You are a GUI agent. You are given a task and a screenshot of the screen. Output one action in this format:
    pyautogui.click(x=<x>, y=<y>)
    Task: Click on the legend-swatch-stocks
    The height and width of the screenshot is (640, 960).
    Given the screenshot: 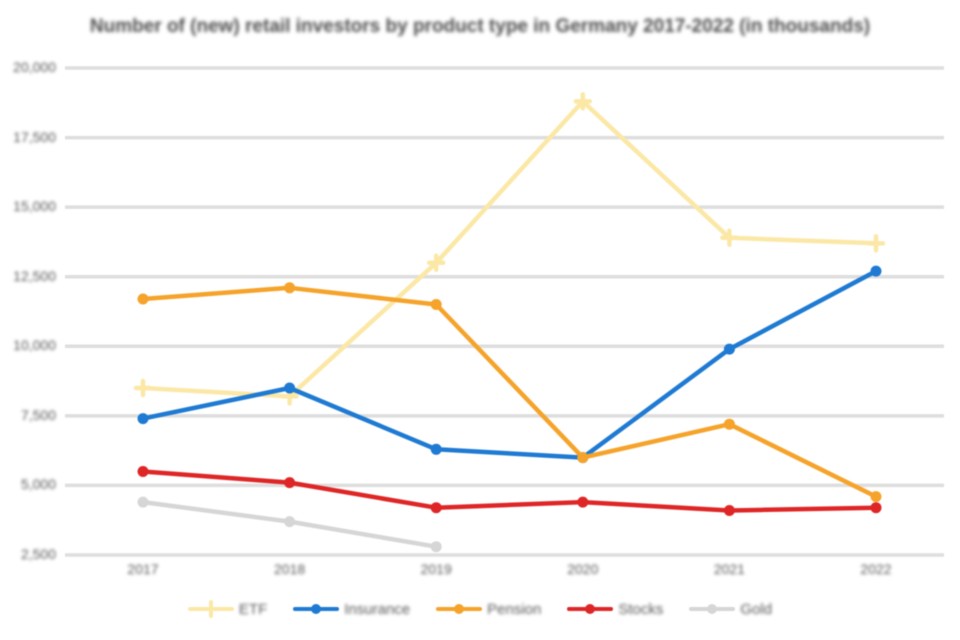 What is the action you would take?
    pyautogui.click(x=590, y=609)
    